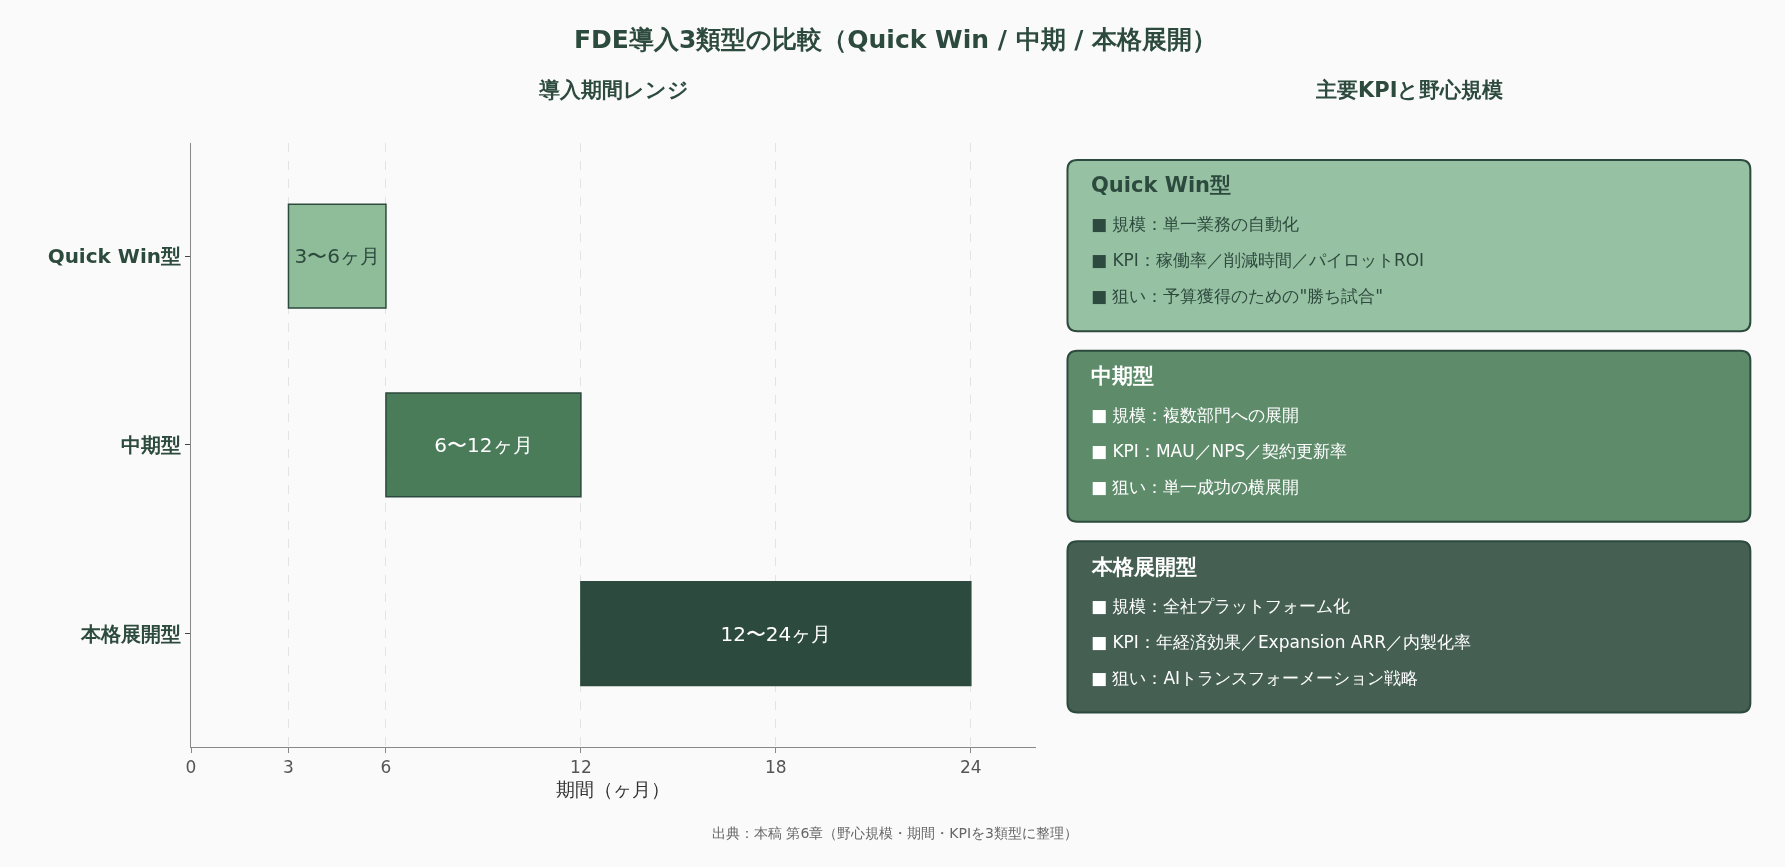  I want to click on data-label: 12〜24ヶ月, so click(776, 633).